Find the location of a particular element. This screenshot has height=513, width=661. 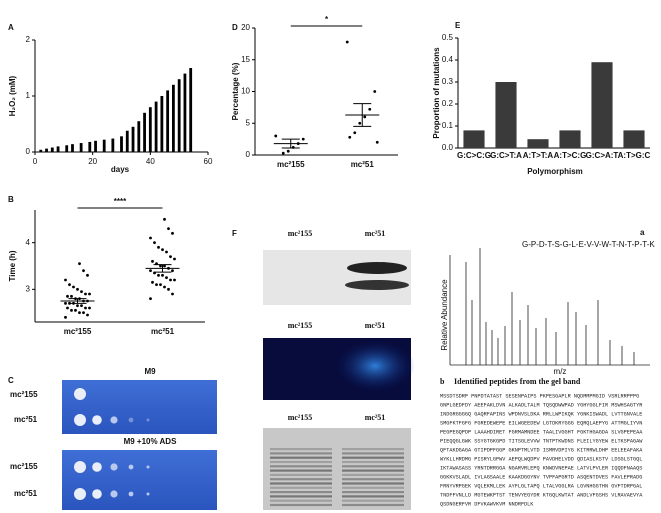

peptide-title: Identified peptides from the gel band is located at coordinates (517, 381).